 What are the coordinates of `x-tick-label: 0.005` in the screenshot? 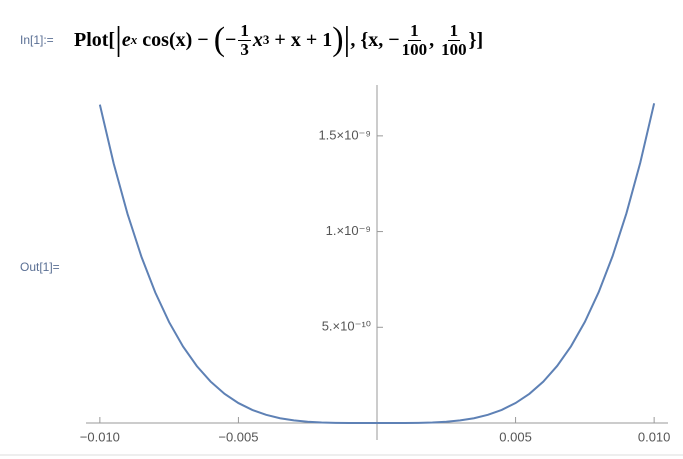 It's located at (515, 436).